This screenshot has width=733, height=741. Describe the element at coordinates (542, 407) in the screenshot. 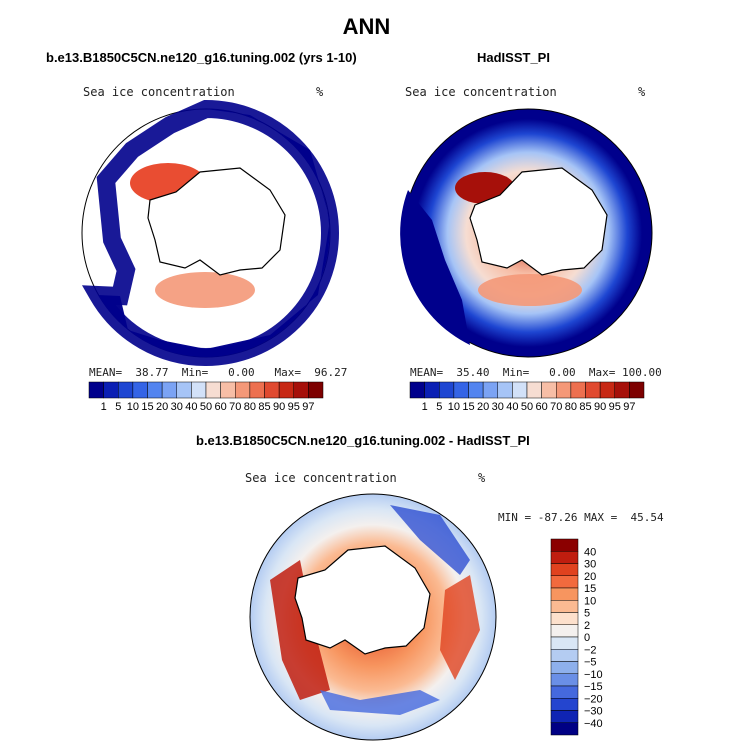

I see `colorbar-tick-label: 60` at that location.